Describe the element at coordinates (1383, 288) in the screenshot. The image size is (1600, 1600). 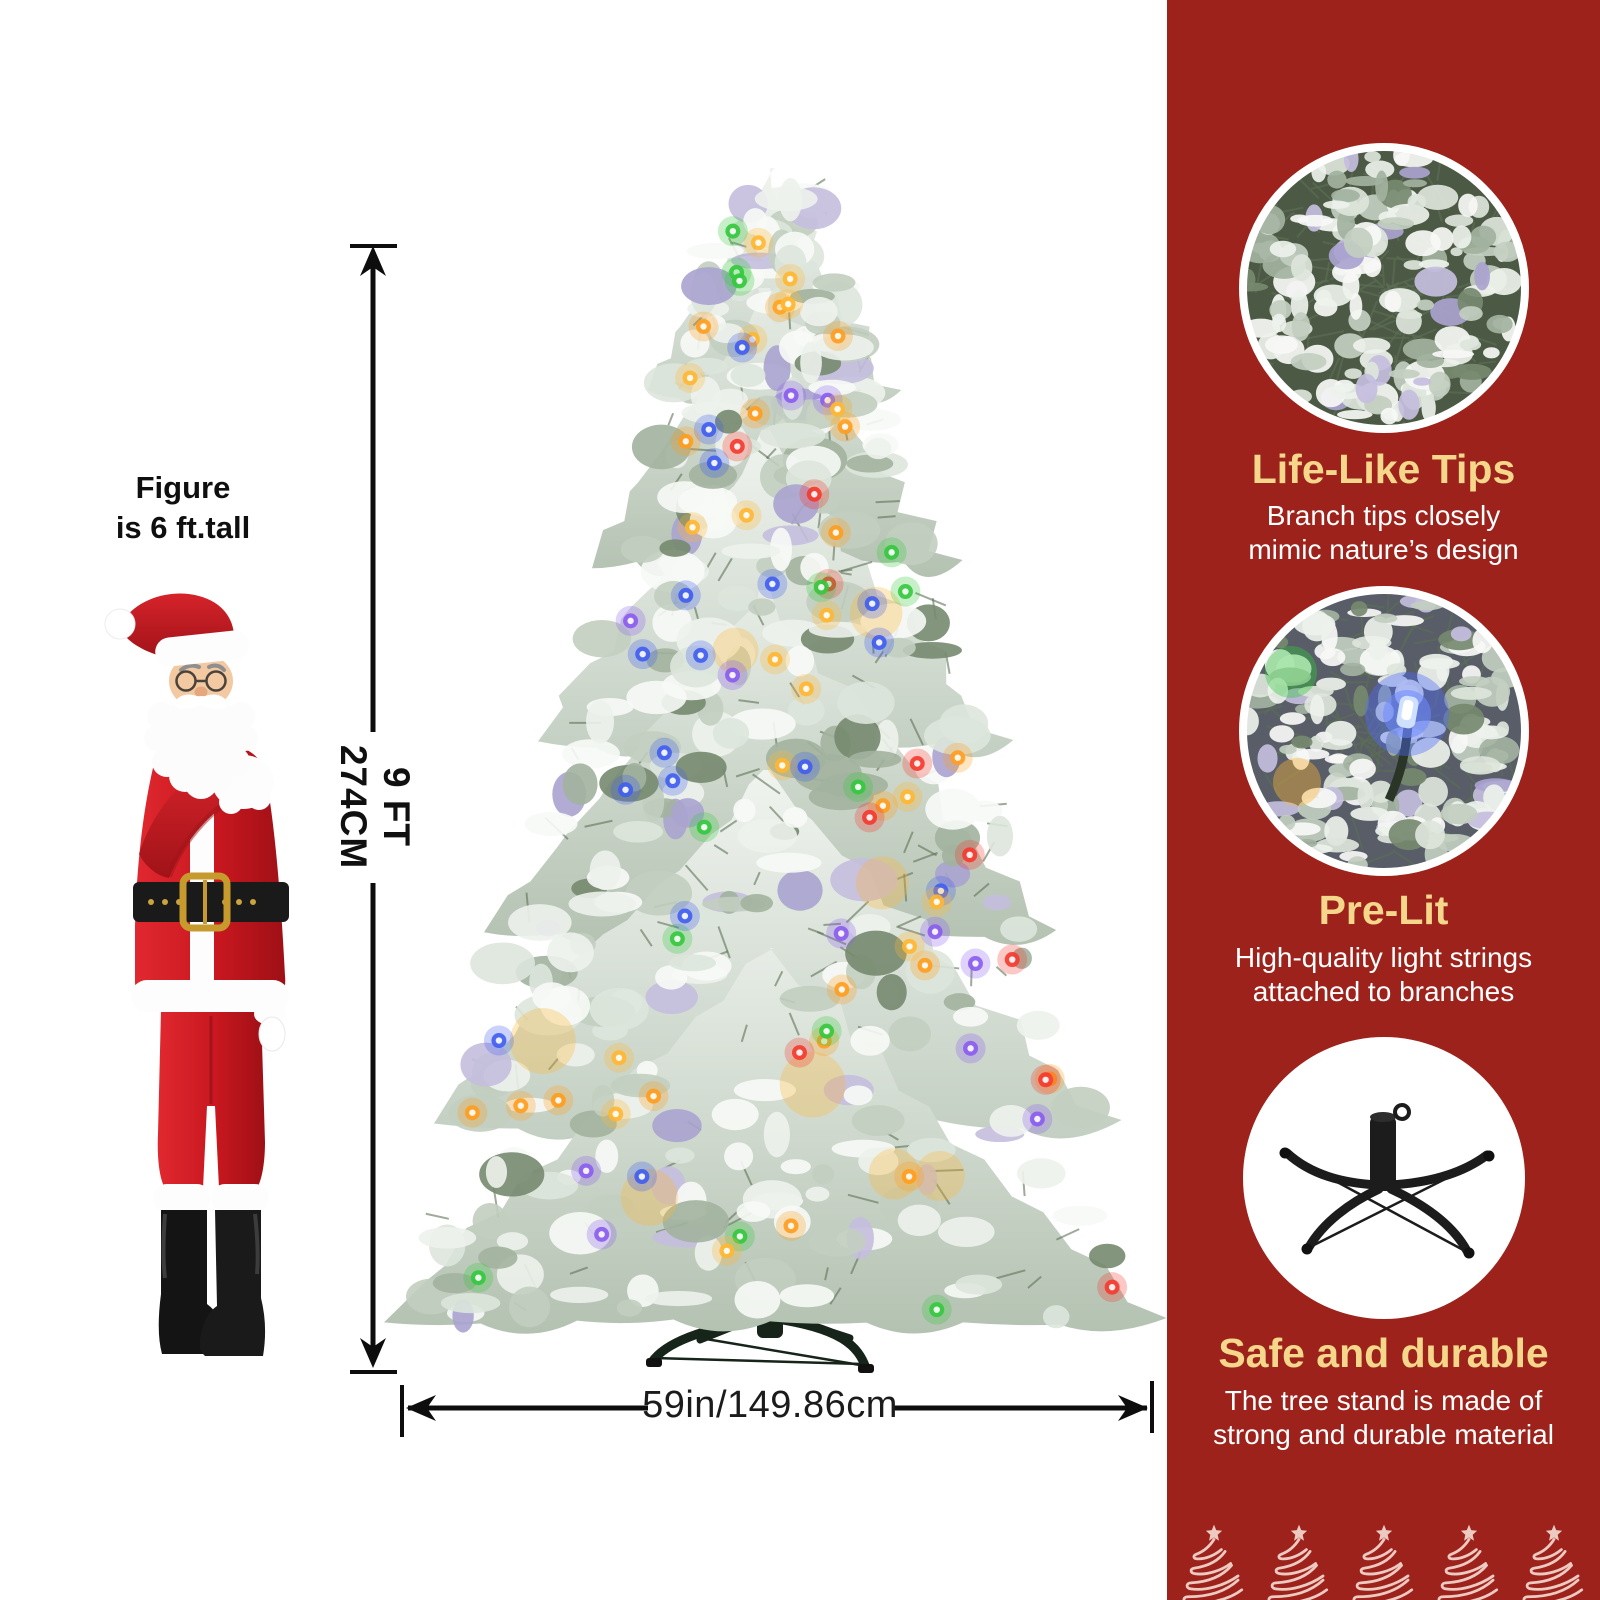
I see `feature-image-branch-tips` at that location.